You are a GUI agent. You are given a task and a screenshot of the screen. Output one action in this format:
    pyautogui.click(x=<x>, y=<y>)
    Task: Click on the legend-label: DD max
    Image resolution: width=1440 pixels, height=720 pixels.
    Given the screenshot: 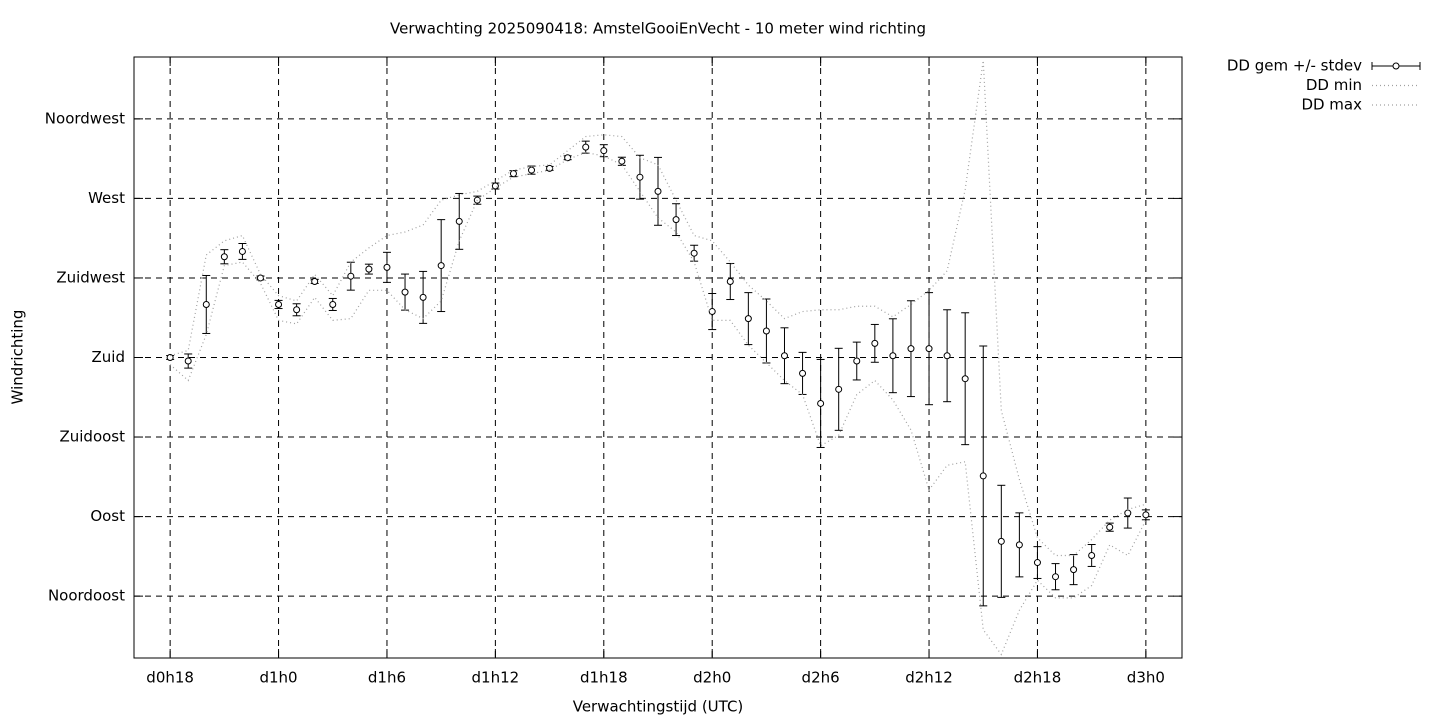 What is the action you would take?
    pyautogui.click(x=1331, y=105)
    